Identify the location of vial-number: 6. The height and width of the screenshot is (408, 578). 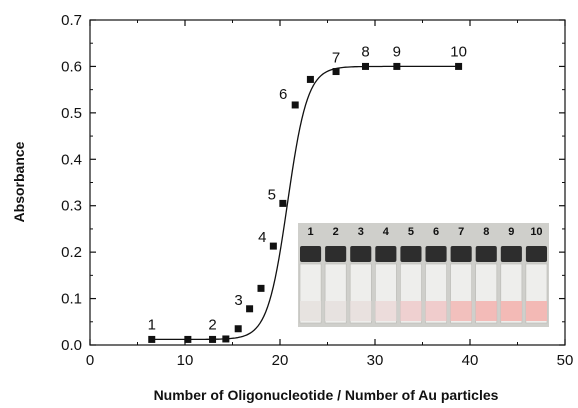
(436, 232).